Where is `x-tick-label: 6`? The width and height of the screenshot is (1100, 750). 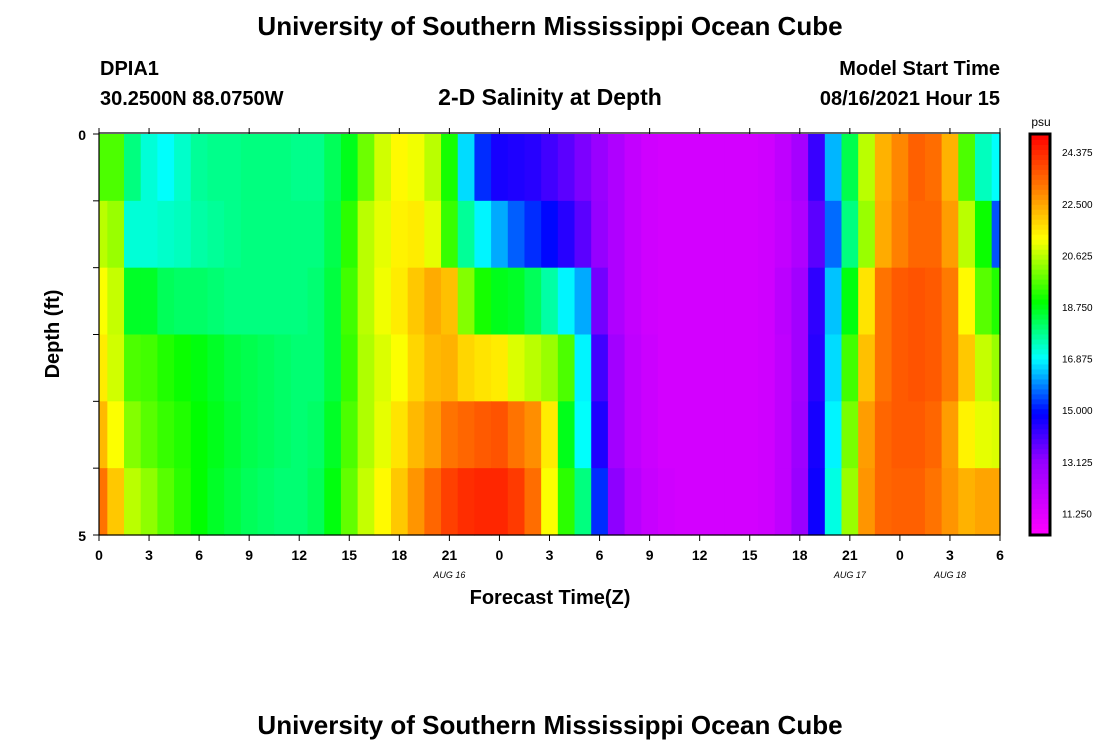
x-tick-label: 6 is located at coordinates (600, 555).